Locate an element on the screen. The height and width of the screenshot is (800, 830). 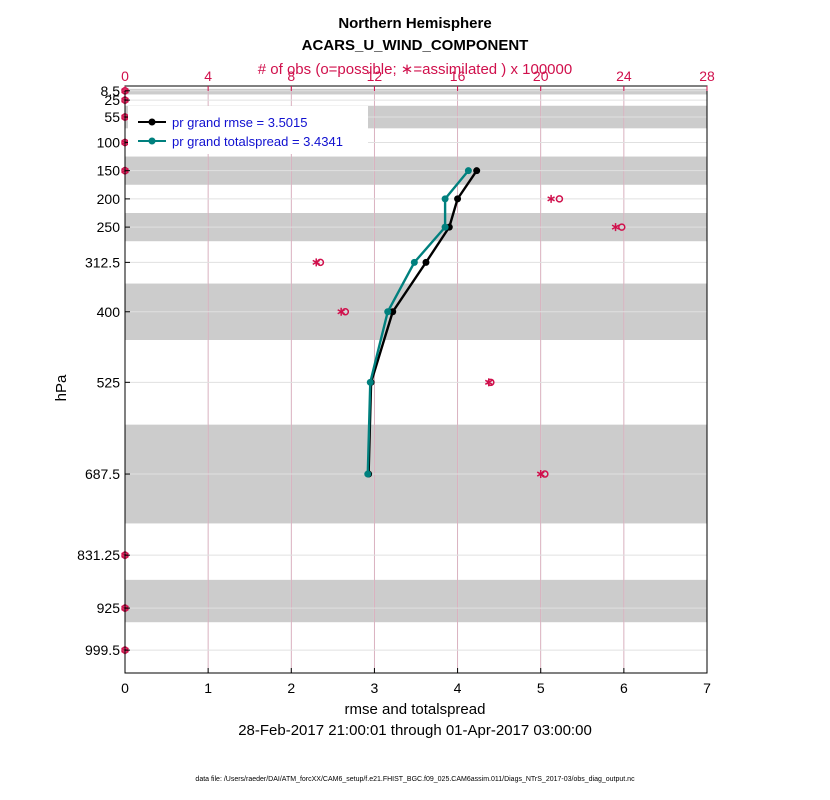
top-tick-label: 16 is located at coordinates (458, 76).